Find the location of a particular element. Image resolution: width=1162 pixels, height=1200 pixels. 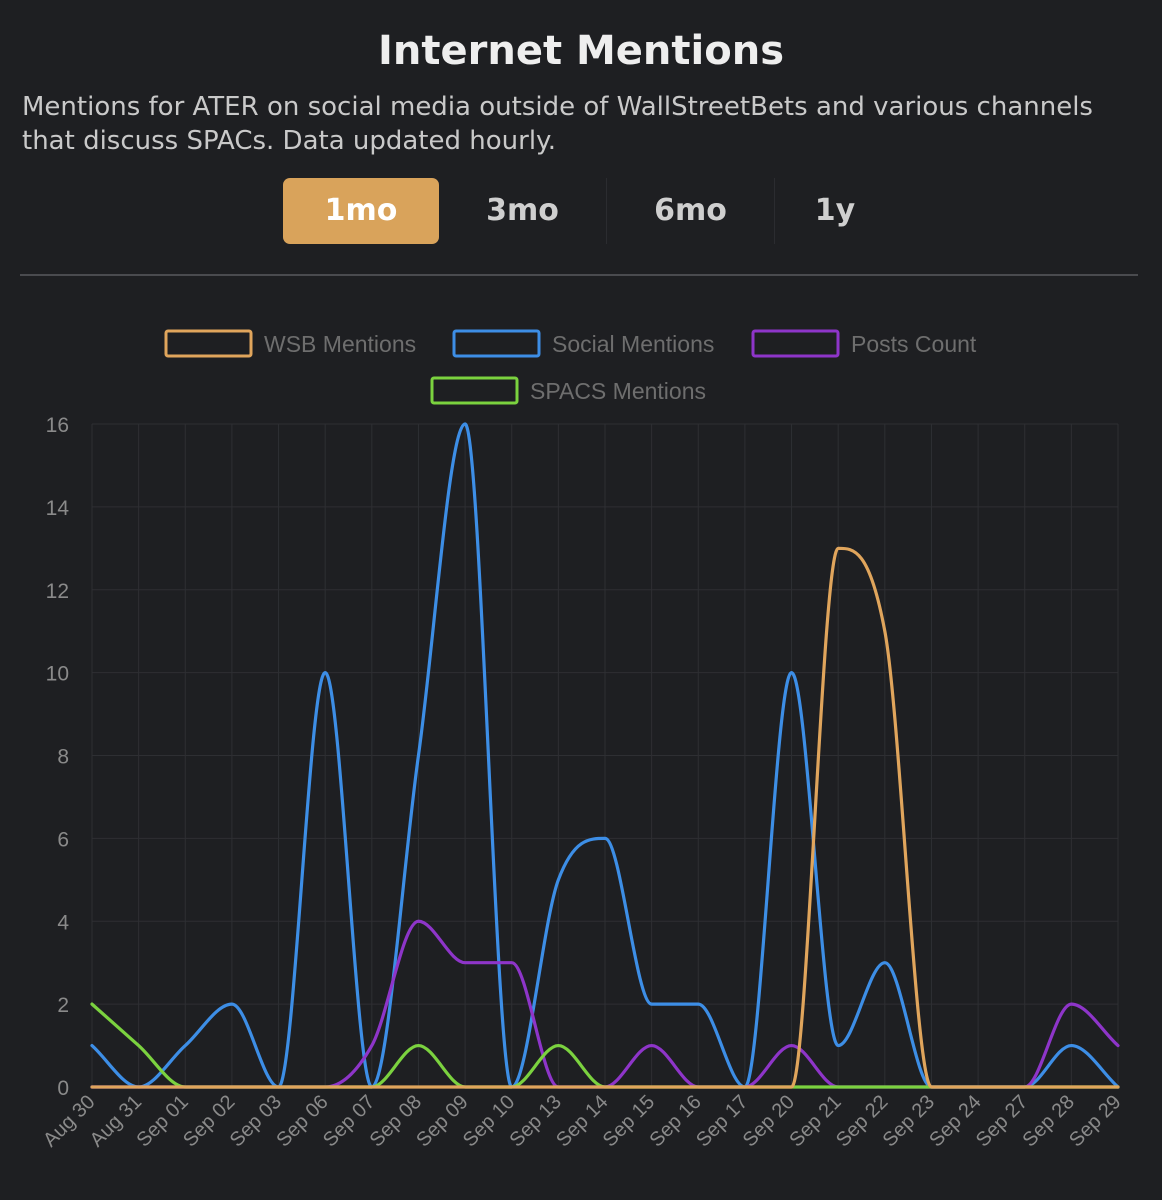

y-tick-label: 6 is located at coordinates (63, 839).